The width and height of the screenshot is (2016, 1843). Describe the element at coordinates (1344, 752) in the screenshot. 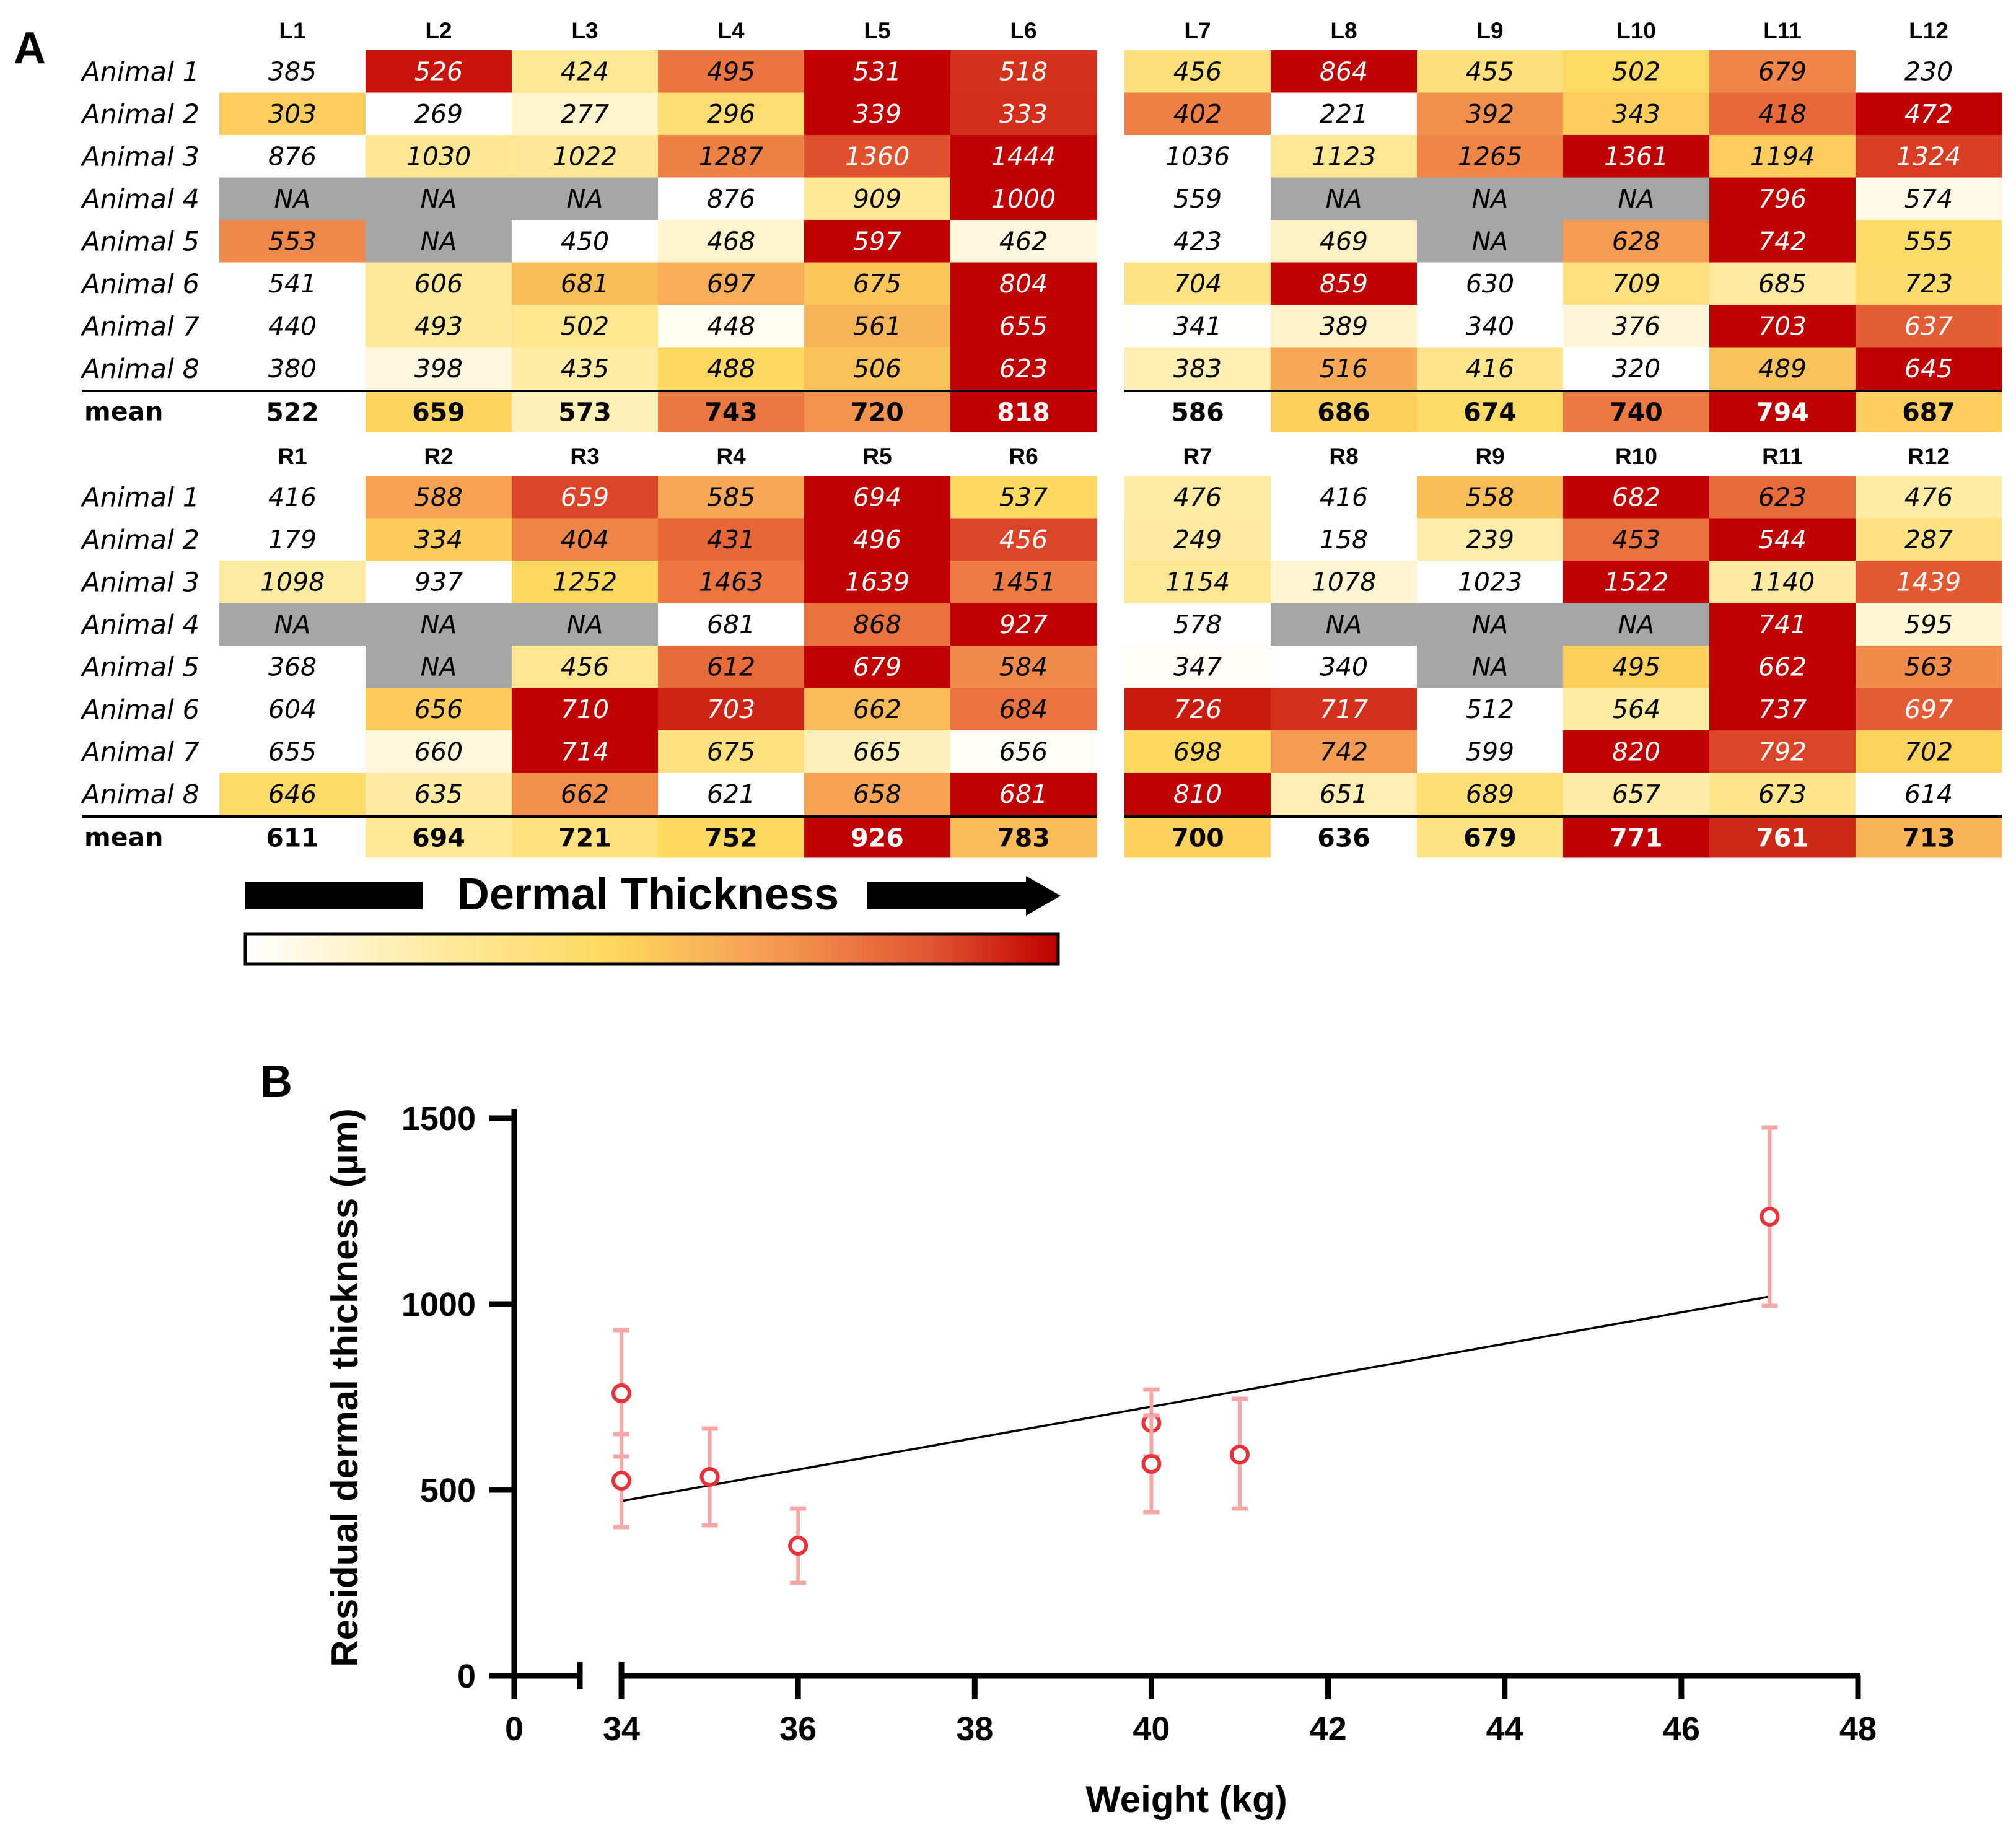

I see `heatmap-cell-value: 742` at that location.